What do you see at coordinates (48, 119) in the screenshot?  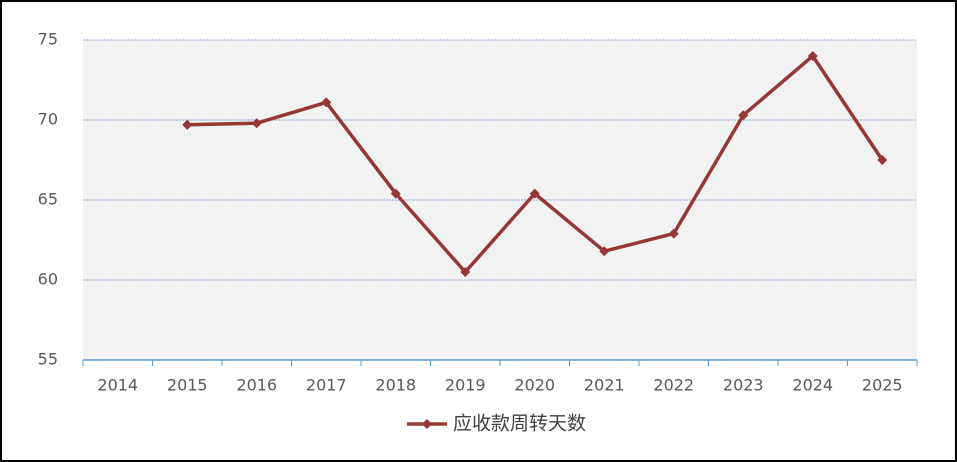 I see `y-tick-label: 70` at bounding box center [48, 119].